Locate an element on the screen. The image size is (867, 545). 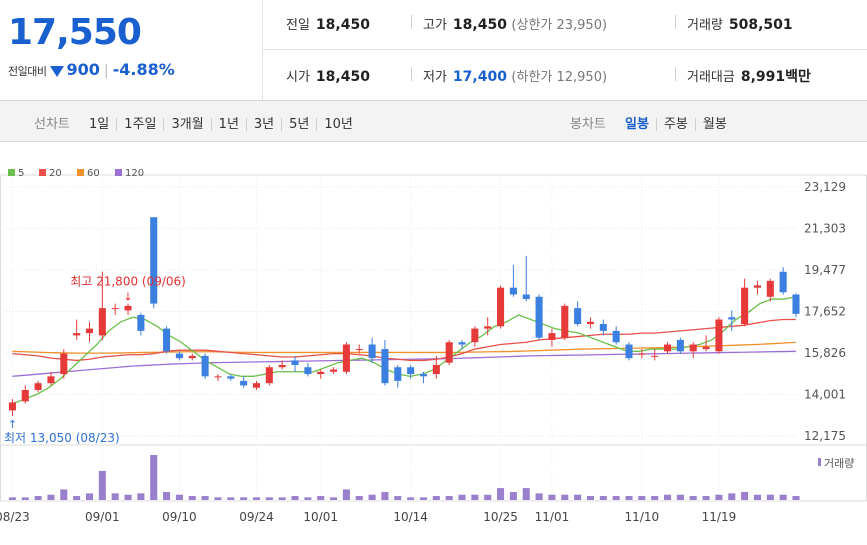
candle-chart-periods: 봉차트 일봉 주봉 월봉 is located at coordinates (652, 122).